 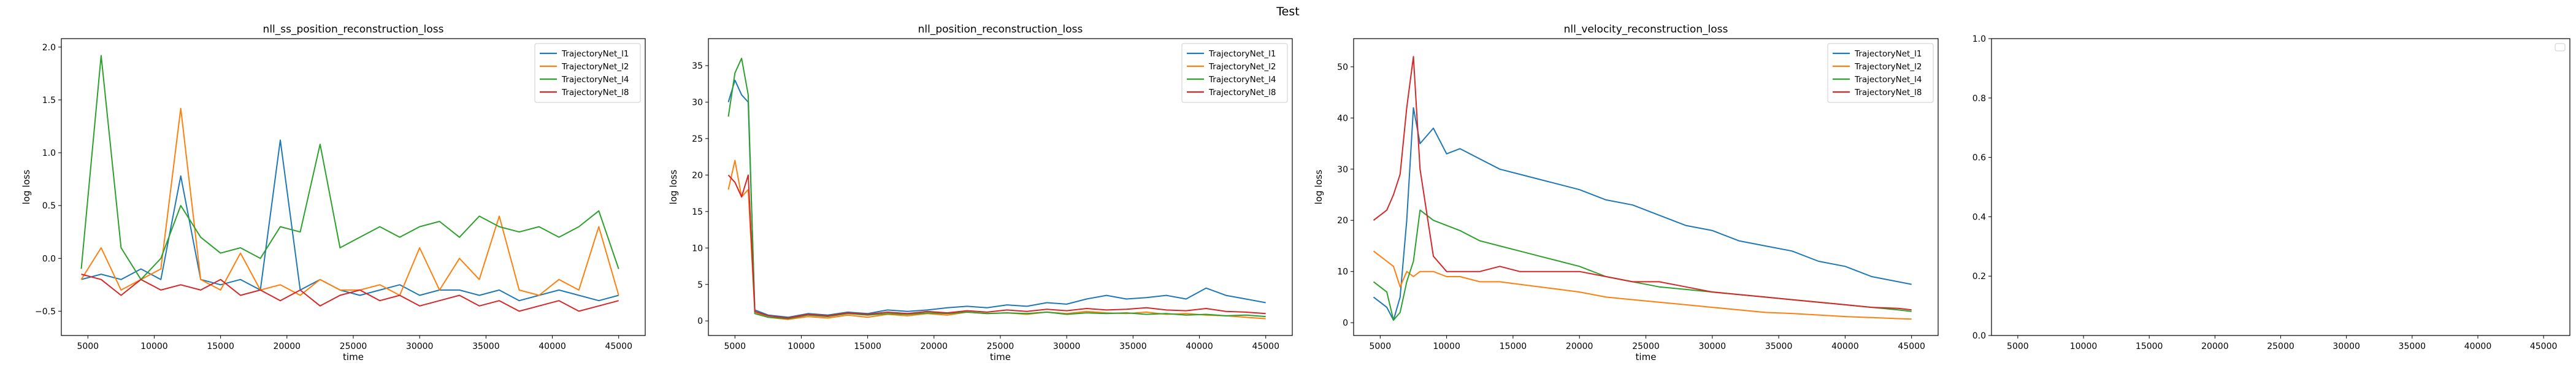 I want to click on y-tick-label: 0, so click(x=1345, y=323).